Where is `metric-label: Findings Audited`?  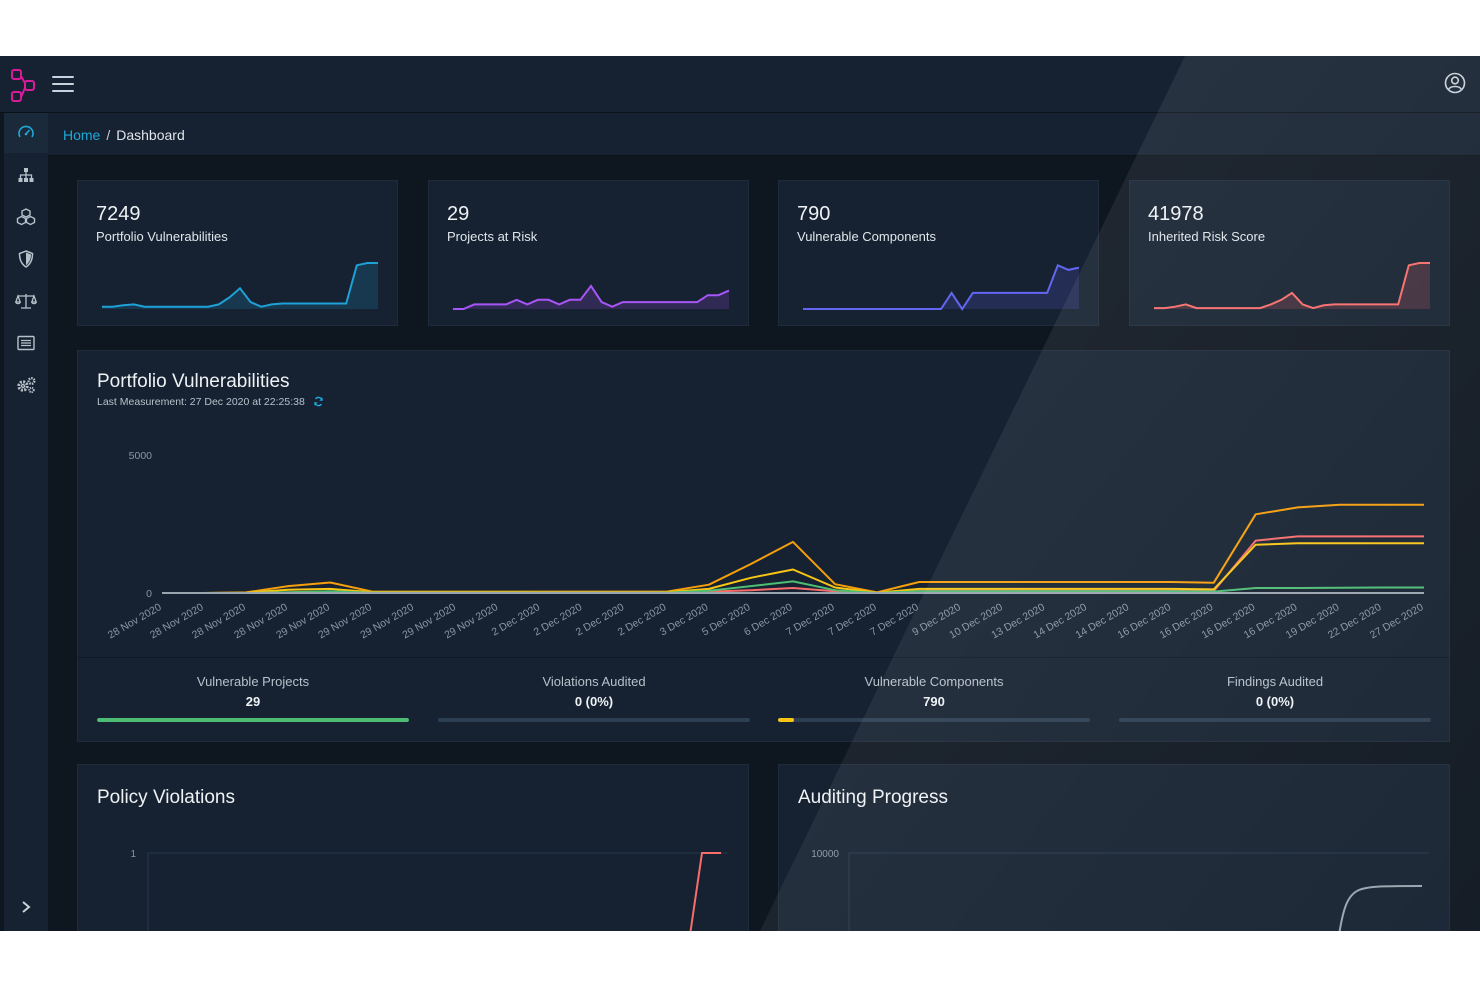
metric-label: Findings Audited is located at coordinates (1275, 681).